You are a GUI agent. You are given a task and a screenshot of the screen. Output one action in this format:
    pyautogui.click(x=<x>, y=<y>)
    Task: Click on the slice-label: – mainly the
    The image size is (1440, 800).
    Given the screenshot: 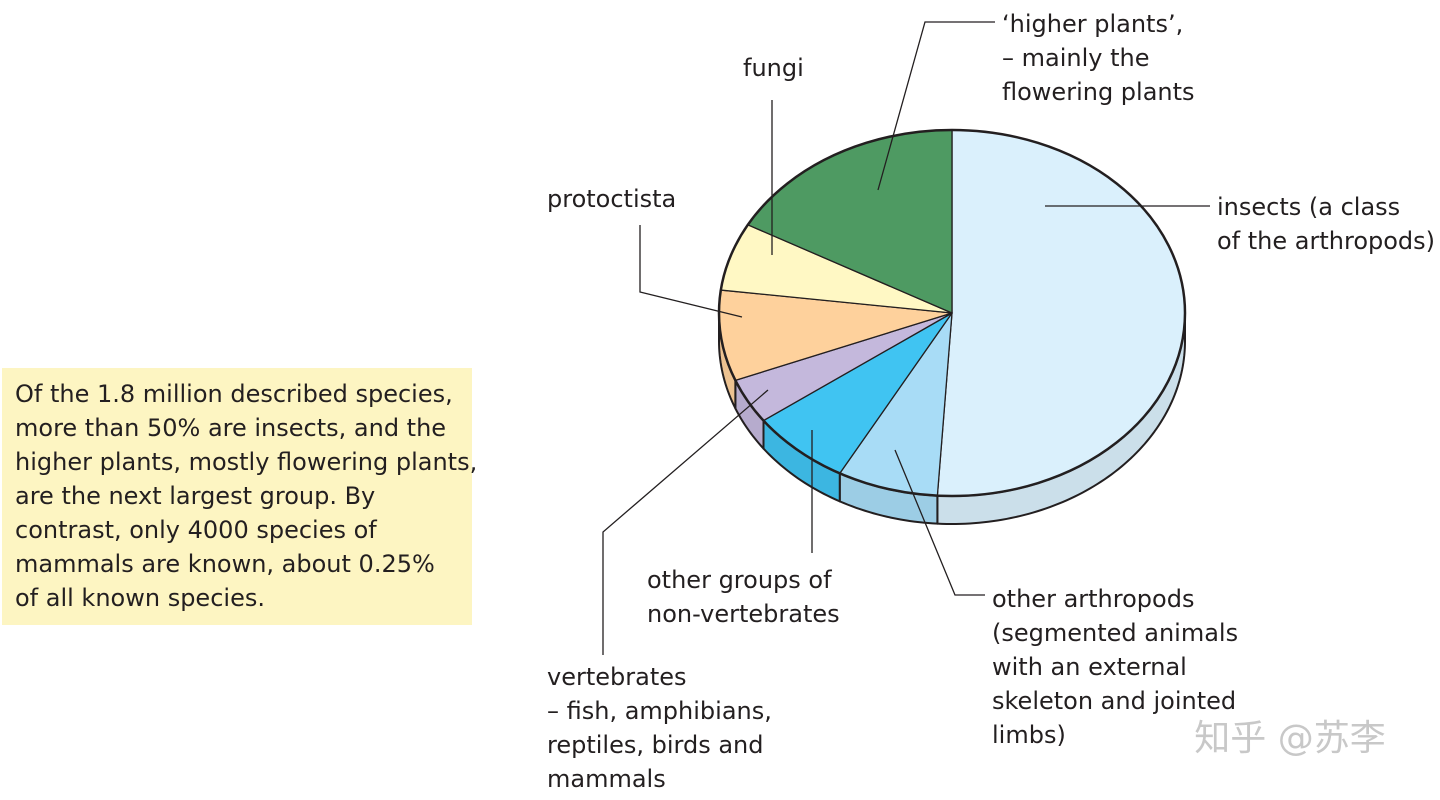 What is the action you would take?
    pyautogui.click(x=1075, y=58)
    